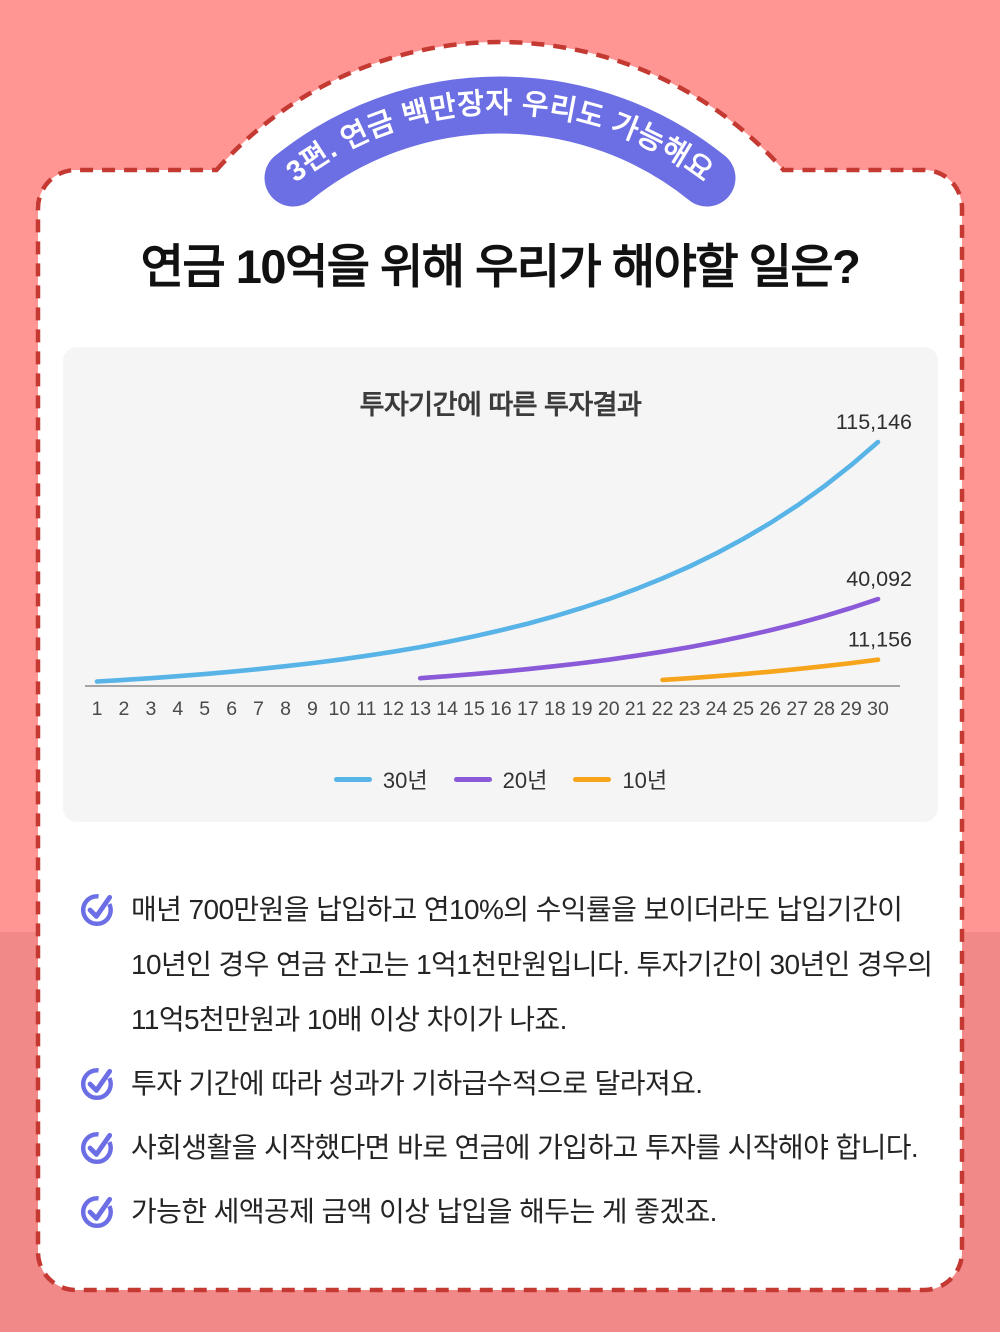  Describe the element at coordinates (447, 709) in the screenshot. I see `x-tick-label: 14` at that location.